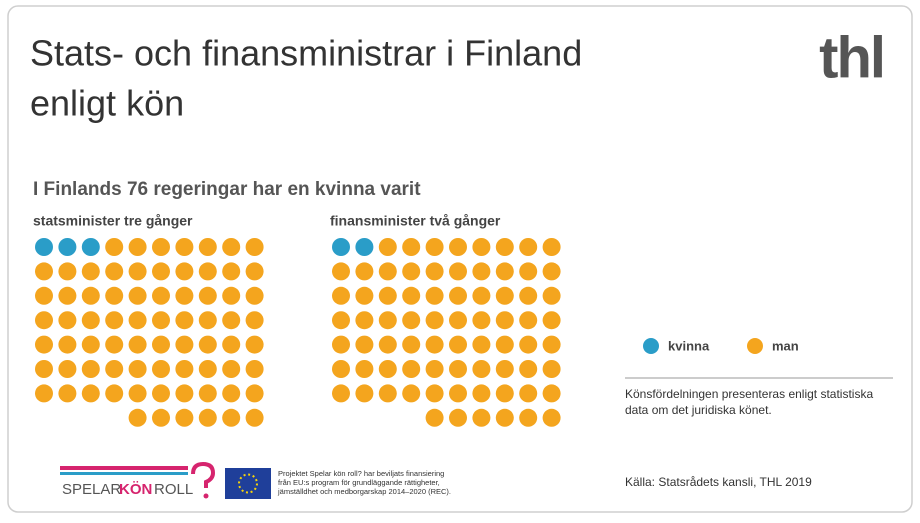 This screenshot has width=920, height=523. I want to click on logo-word: KÖN, so click(135, 489).